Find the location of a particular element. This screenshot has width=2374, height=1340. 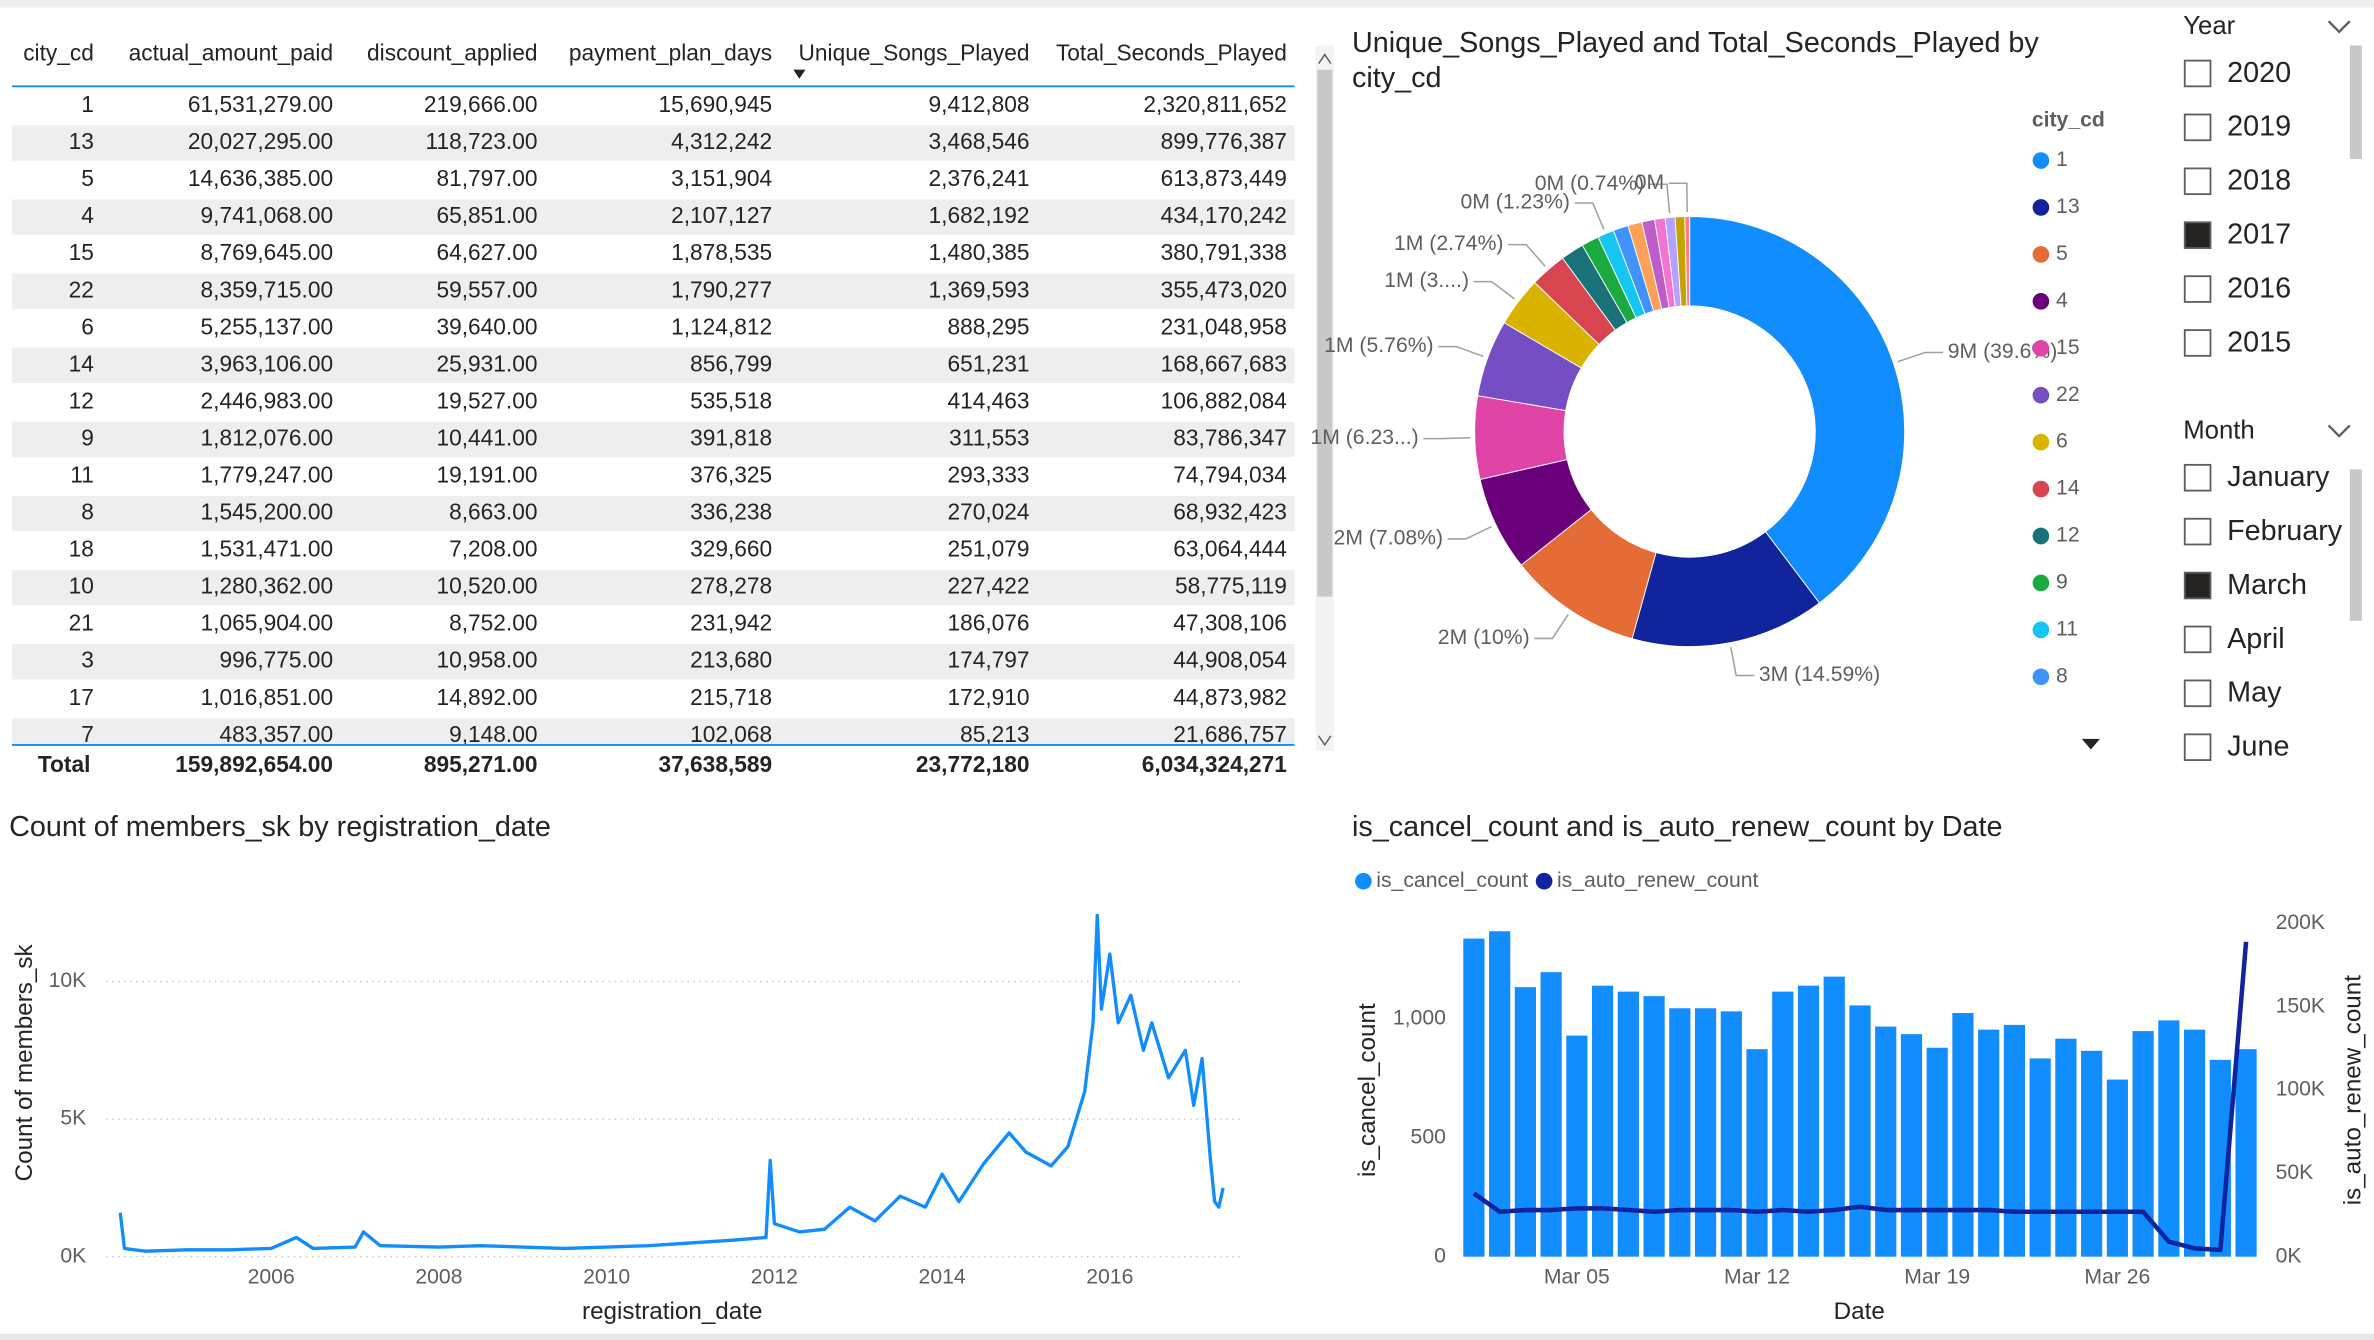

x-tick-label: 2012 is located at coordinates (774, 1276).